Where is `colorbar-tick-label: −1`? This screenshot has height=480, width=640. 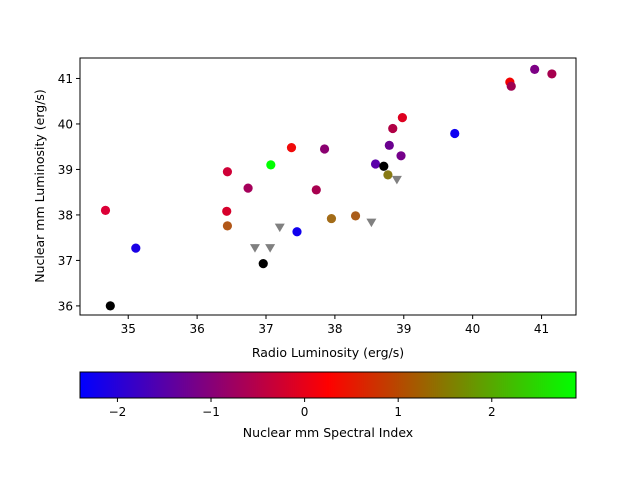
colorbar-tick-label: −1 is located at coordinates (211, 412).